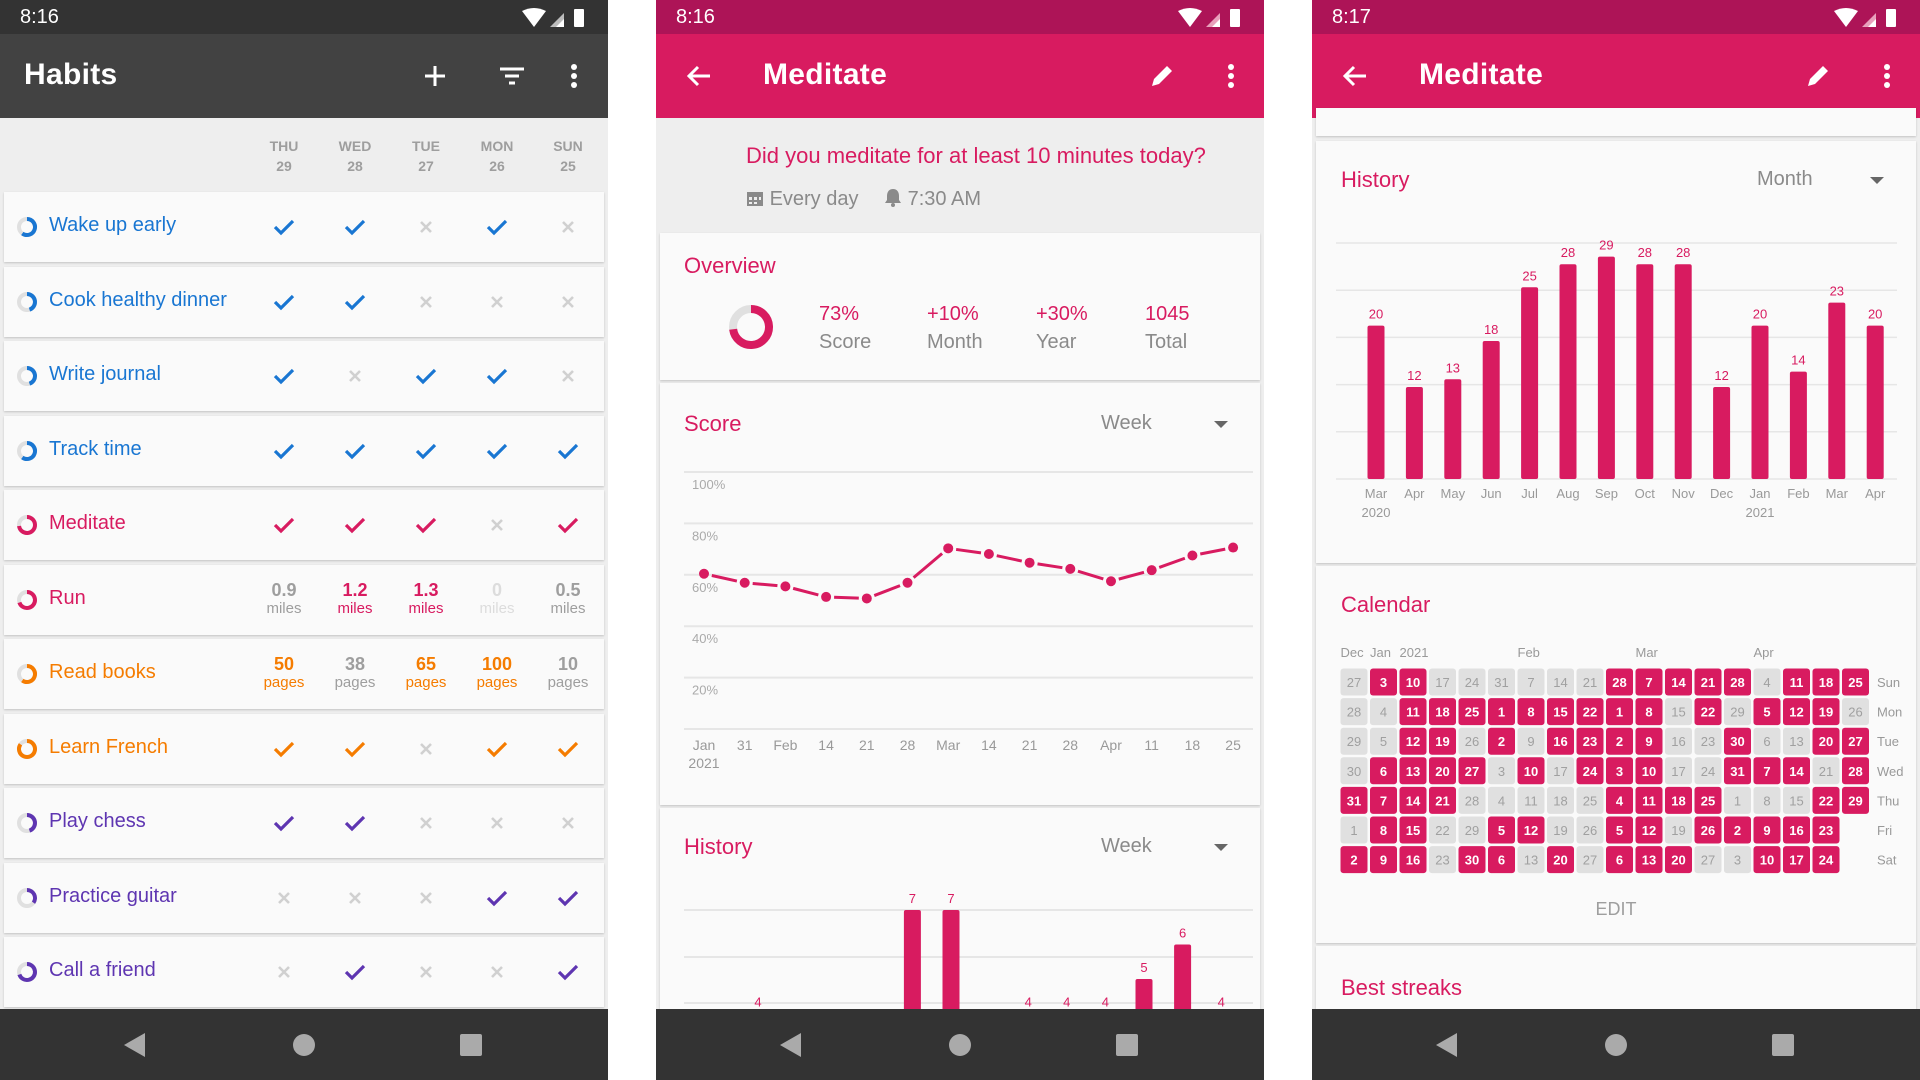 The image size is (1920, 1080). What do you see at coordinates (105, 374) in the screenshot?
I see `habit-name: Write journal` at bounding box center [105, 374].